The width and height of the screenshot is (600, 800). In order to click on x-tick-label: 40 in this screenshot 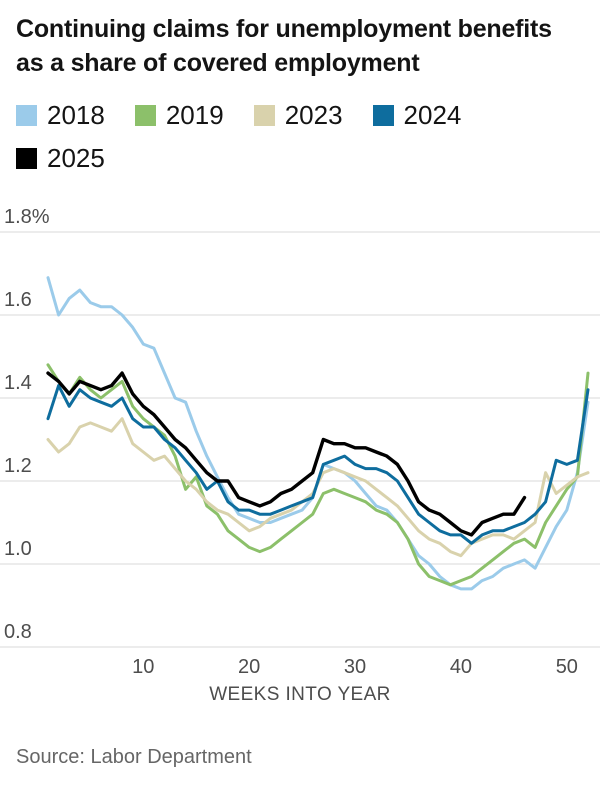, I will do `click(461, 667)`.